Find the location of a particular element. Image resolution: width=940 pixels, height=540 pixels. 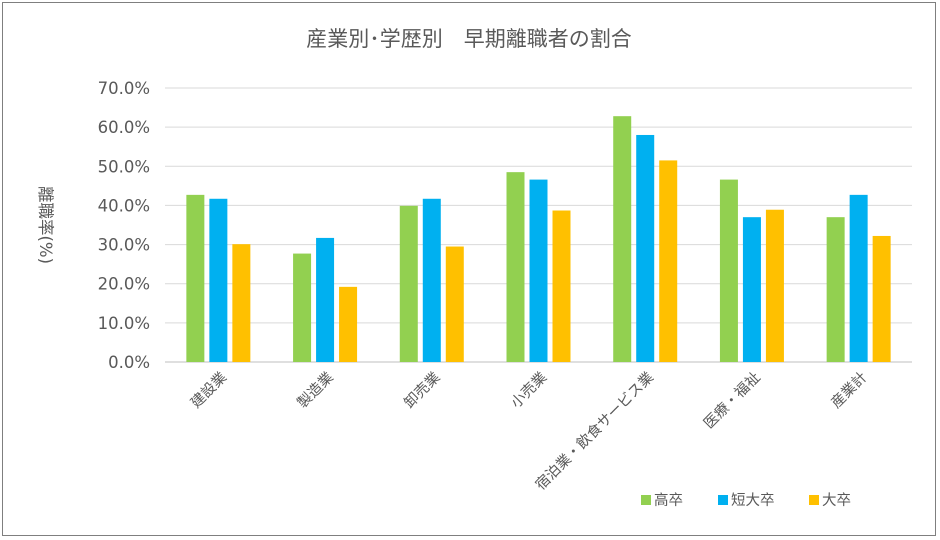

x-tick-label: 産業計 is located at coordinates (849, 390).